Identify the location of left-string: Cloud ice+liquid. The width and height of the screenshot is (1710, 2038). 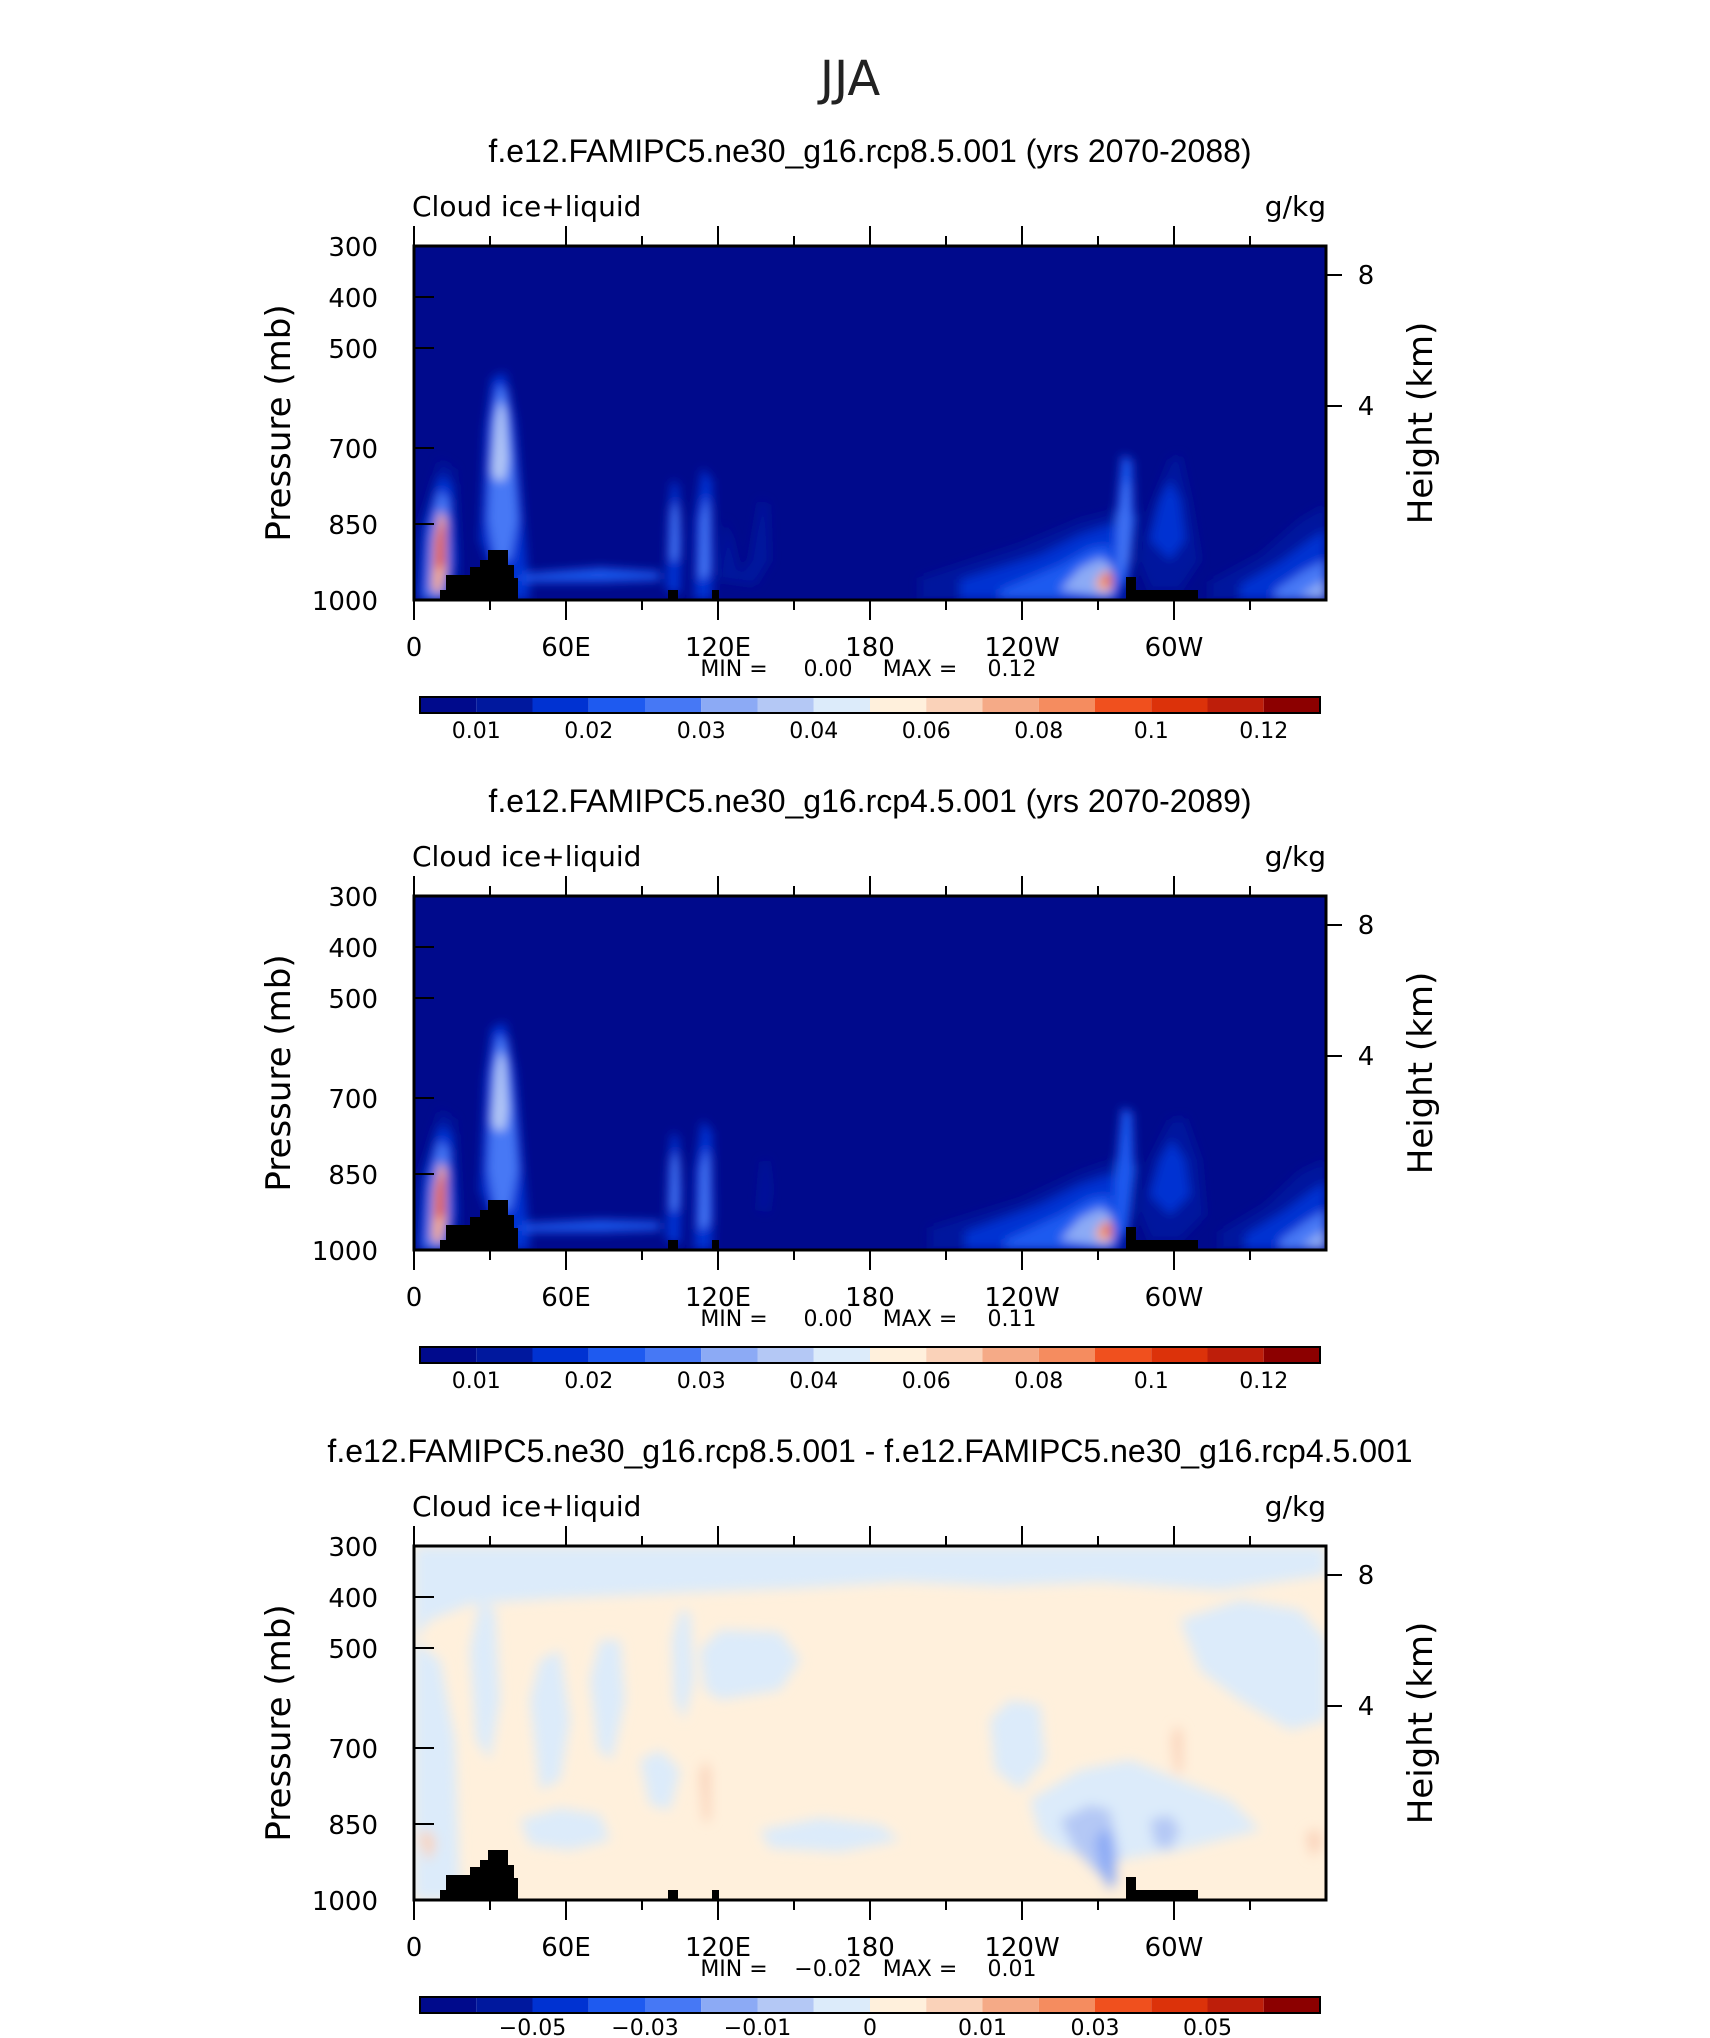
(526, 856).